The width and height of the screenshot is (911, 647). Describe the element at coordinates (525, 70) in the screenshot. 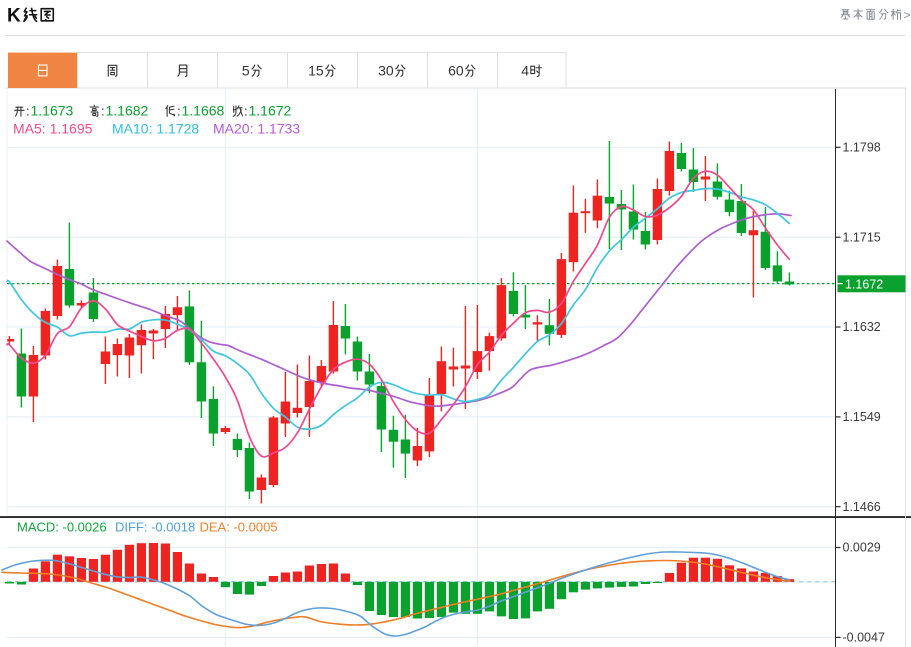

I see `svg-text: 4` at that location.